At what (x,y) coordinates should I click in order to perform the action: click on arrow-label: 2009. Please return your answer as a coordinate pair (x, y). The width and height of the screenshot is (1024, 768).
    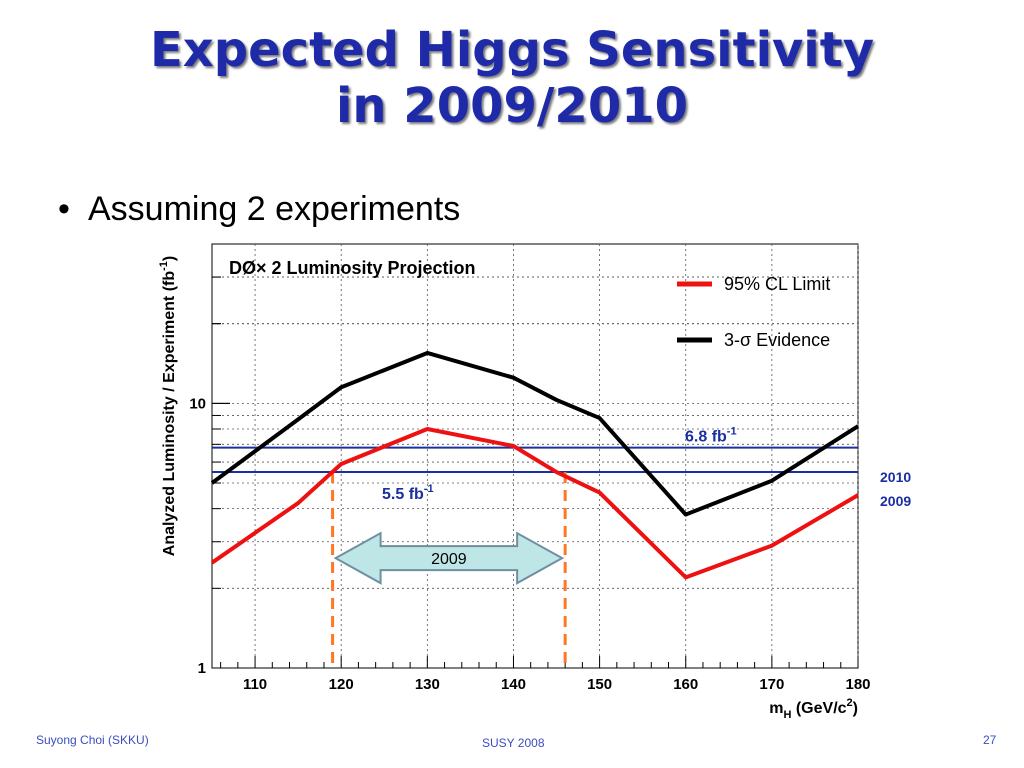
    Looking at the image, I should click on (449, 559).